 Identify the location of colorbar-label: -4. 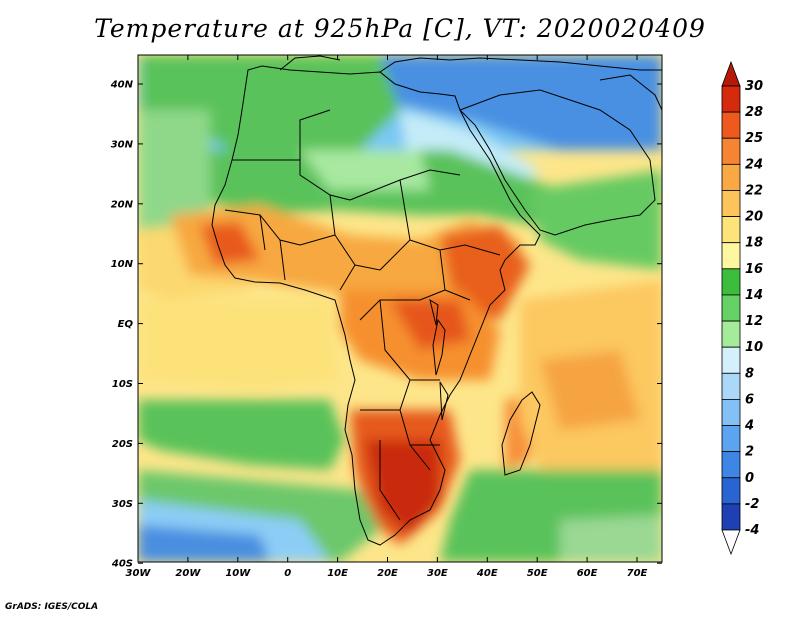
(752, 530).